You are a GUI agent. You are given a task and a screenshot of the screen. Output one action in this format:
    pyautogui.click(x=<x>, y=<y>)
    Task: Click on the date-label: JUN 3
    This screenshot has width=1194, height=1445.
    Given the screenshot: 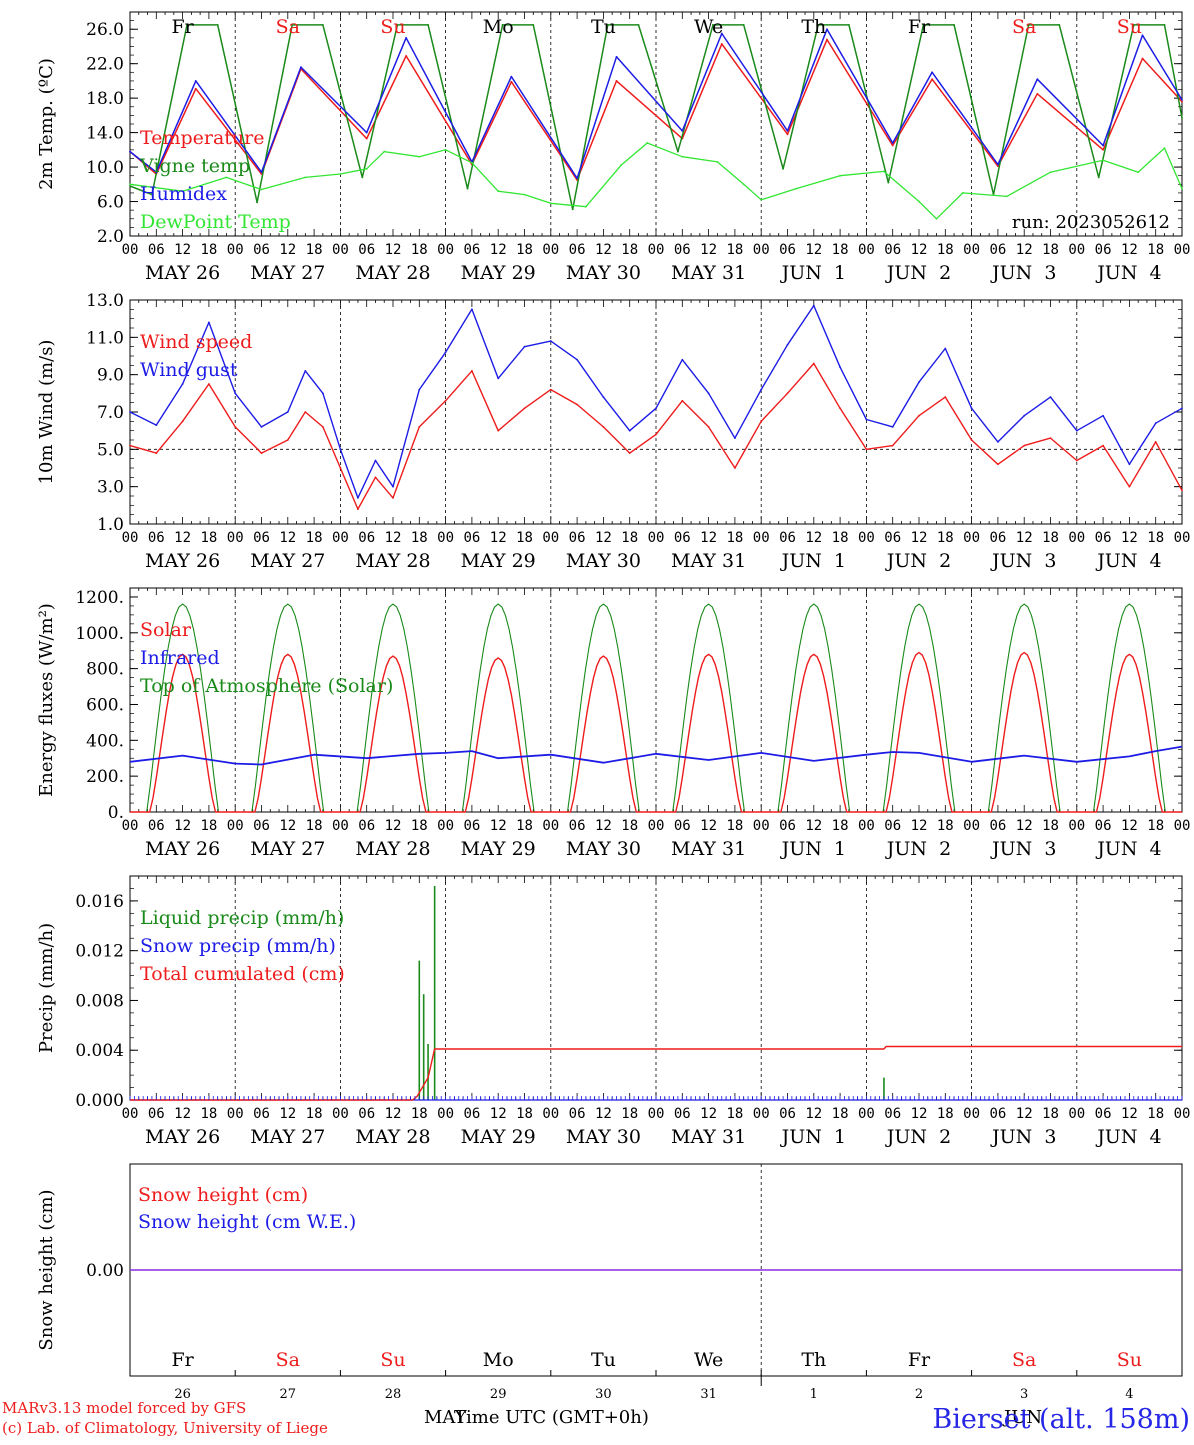 What is the action you would take?
    pyautogui.click(x=1023, y=849)
    